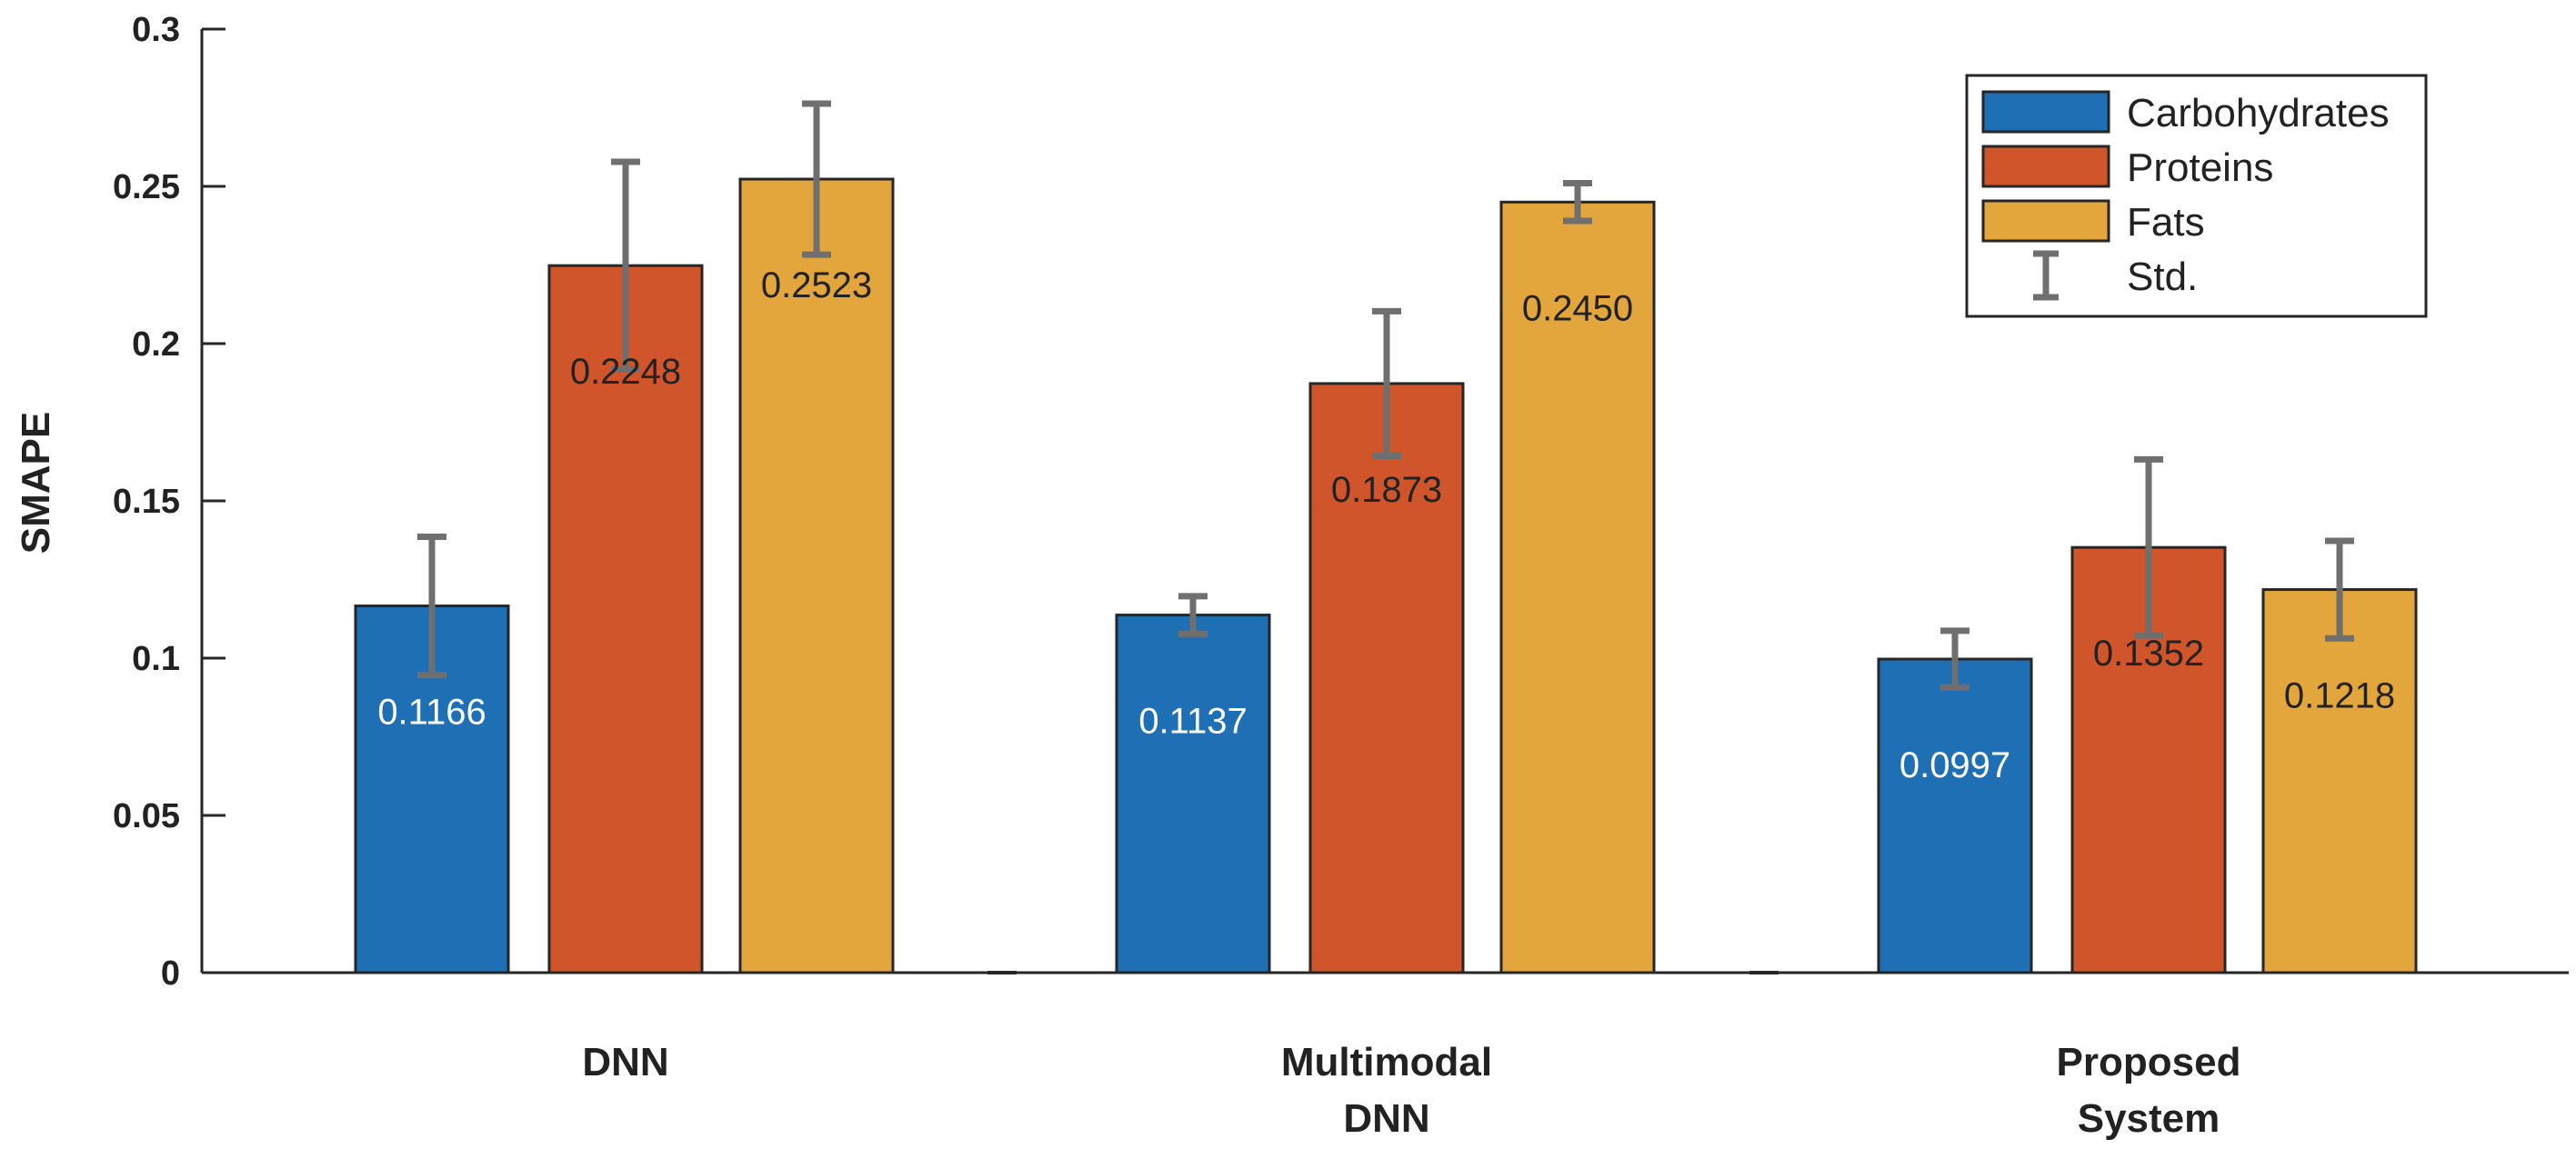 This screenshot has width=2576, height=1159. I want to click on y-tick-label: 0.2, so click(156, 344).